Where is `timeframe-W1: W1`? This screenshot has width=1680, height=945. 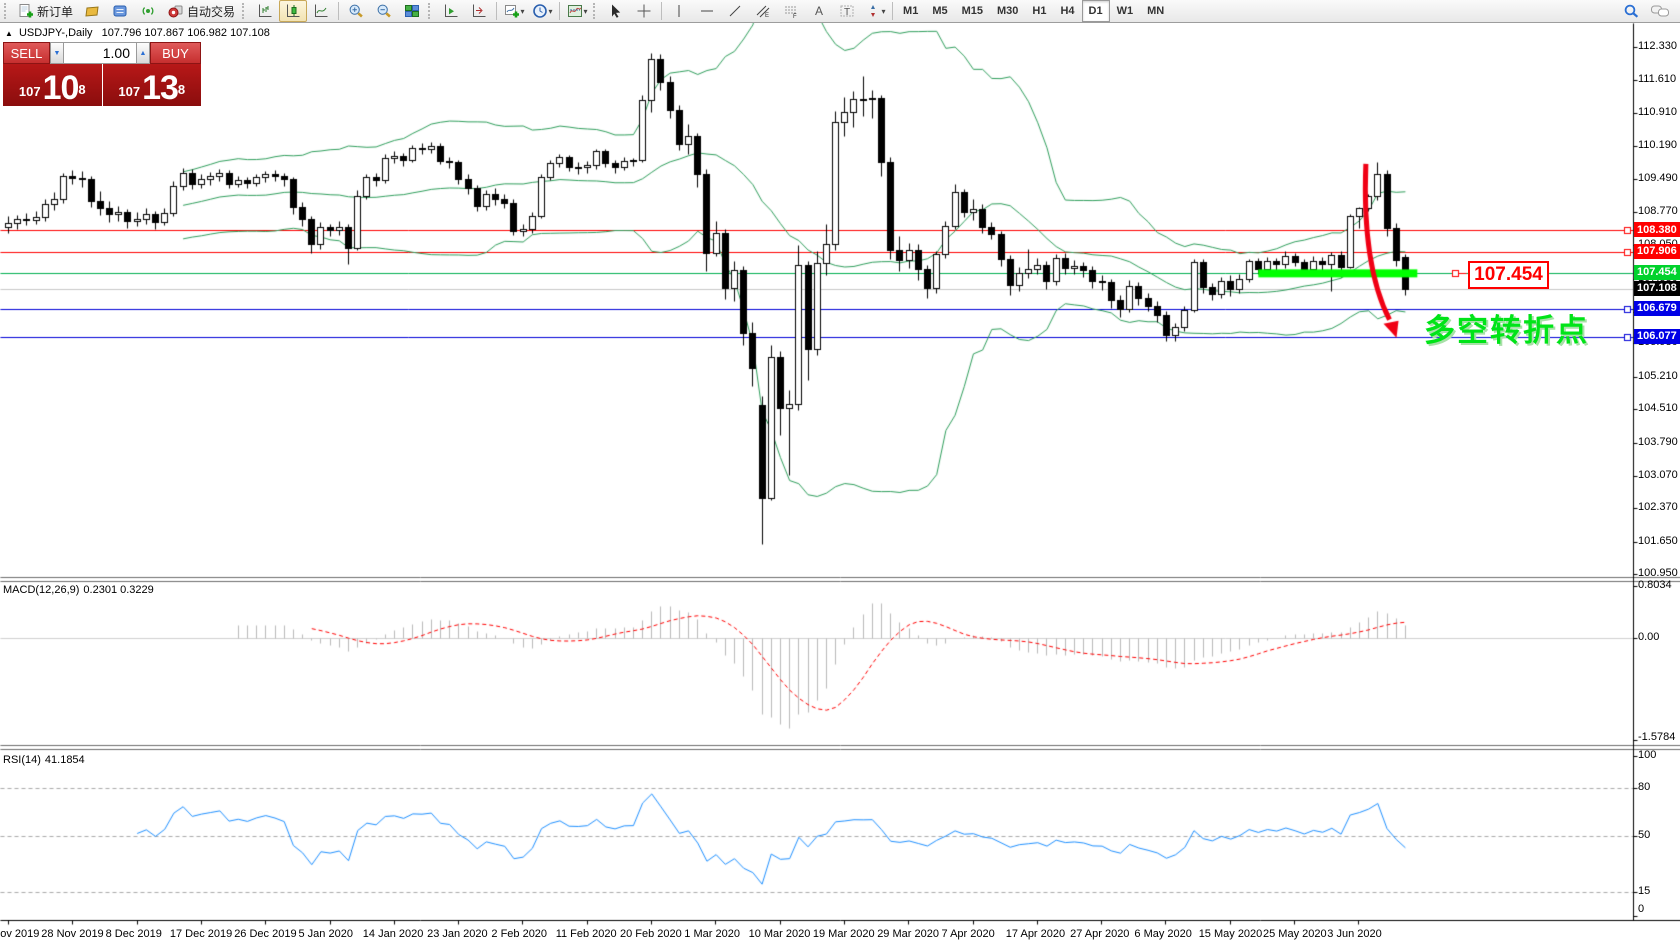
timeframe-W1: W1 is located at coordinates (1125, 11).